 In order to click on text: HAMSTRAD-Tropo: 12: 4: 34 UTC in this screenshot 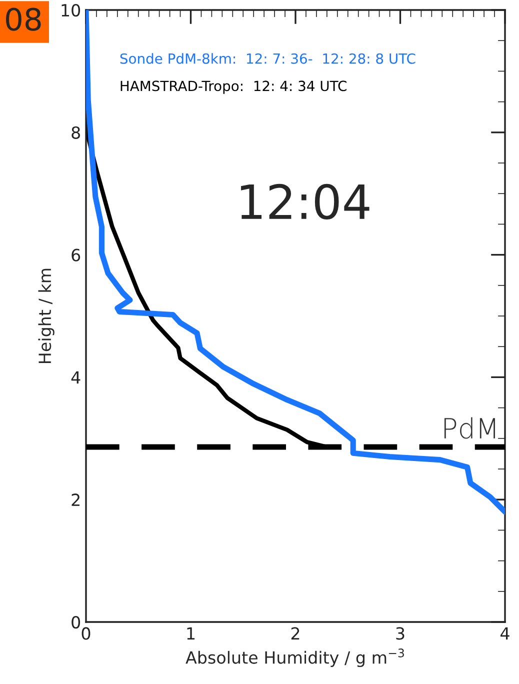, I will do `click(233, 87)`.